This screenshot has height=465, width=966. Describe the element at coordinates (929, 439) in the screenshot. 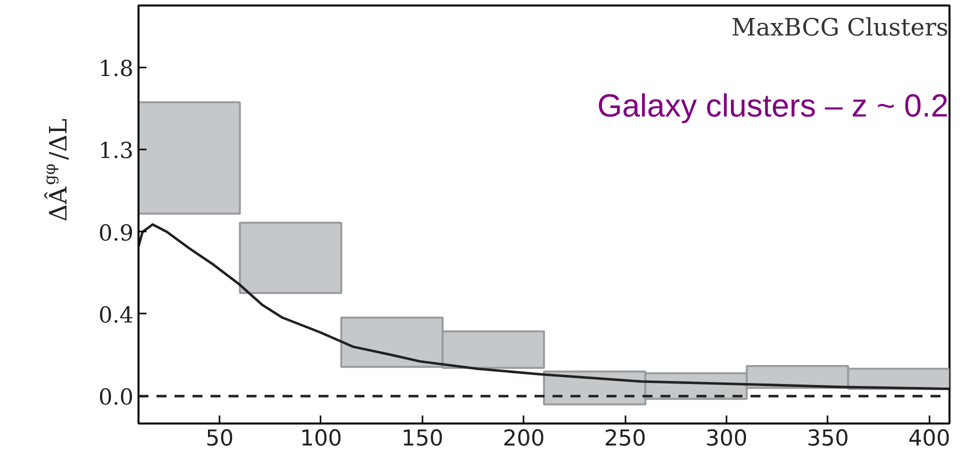

I see `x-tick-label: 400` at that location.